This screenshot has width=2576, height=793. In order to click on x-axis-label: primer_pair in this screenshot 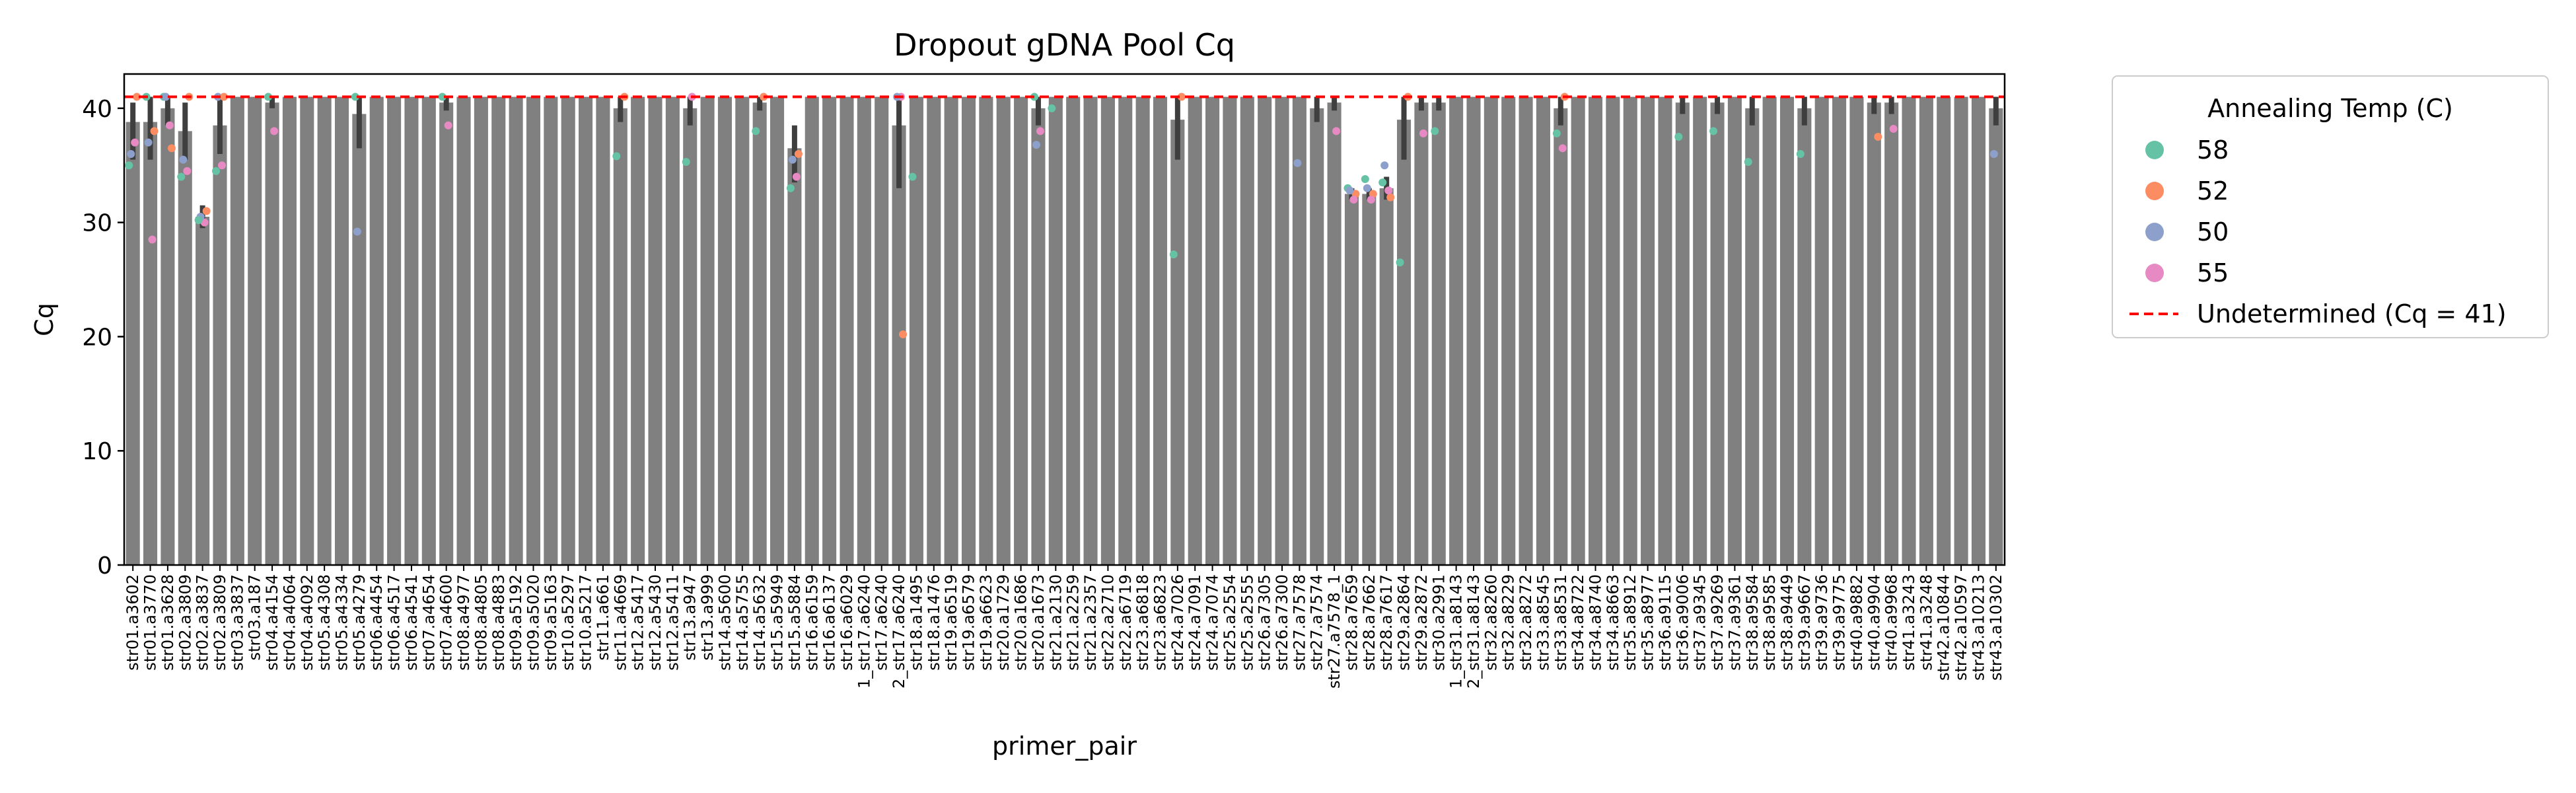, I will do `click(1065, 747)`.